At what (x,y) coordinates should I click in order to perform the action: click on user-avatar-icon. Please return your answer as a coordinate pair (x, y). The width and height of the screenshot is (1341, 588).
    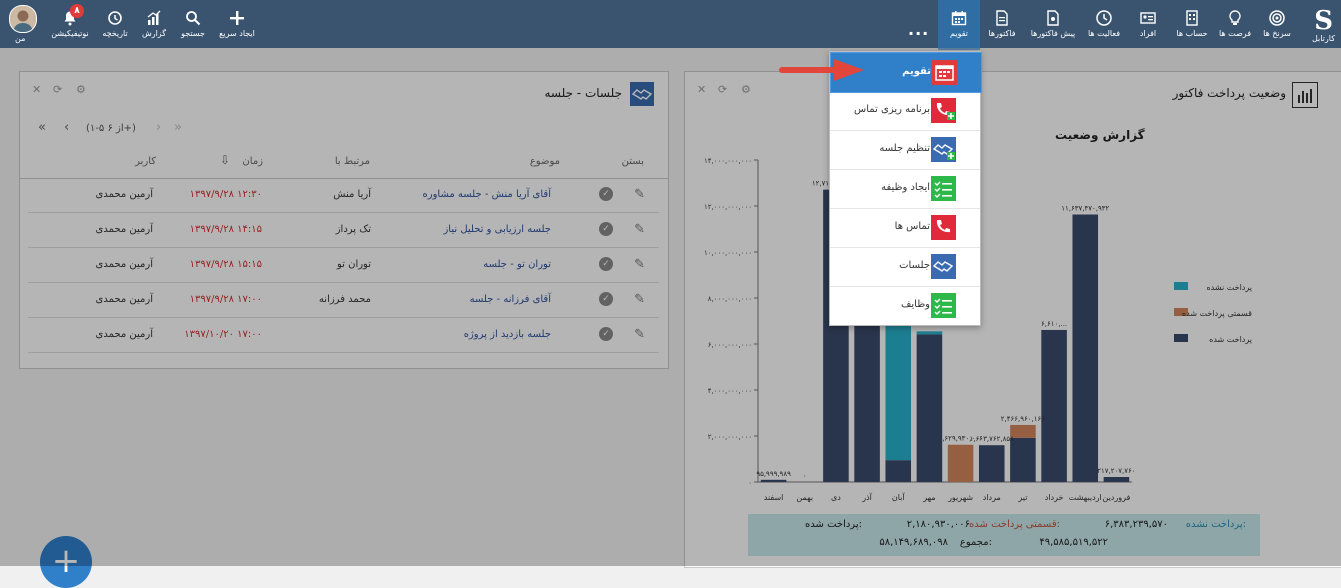
    Looking at the image, I should click on (23, 19).